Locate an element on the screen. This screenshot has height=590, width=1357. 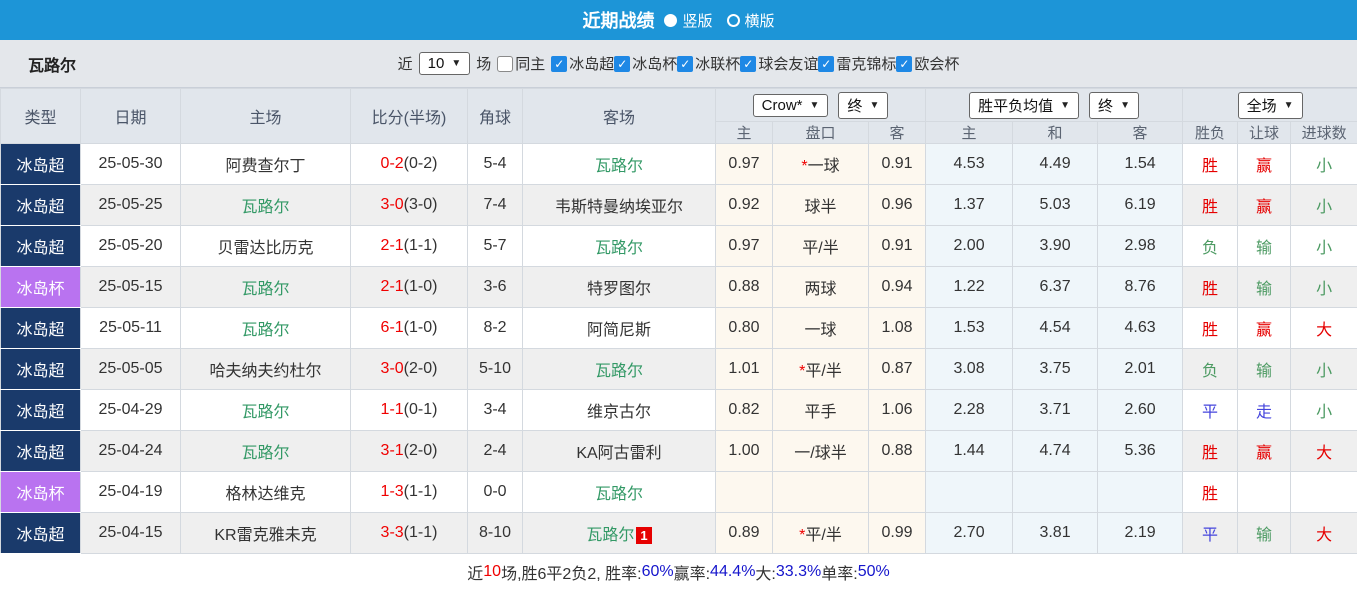
league-filter: ✓ 球会友谊 is located at coordinates (779, 63).